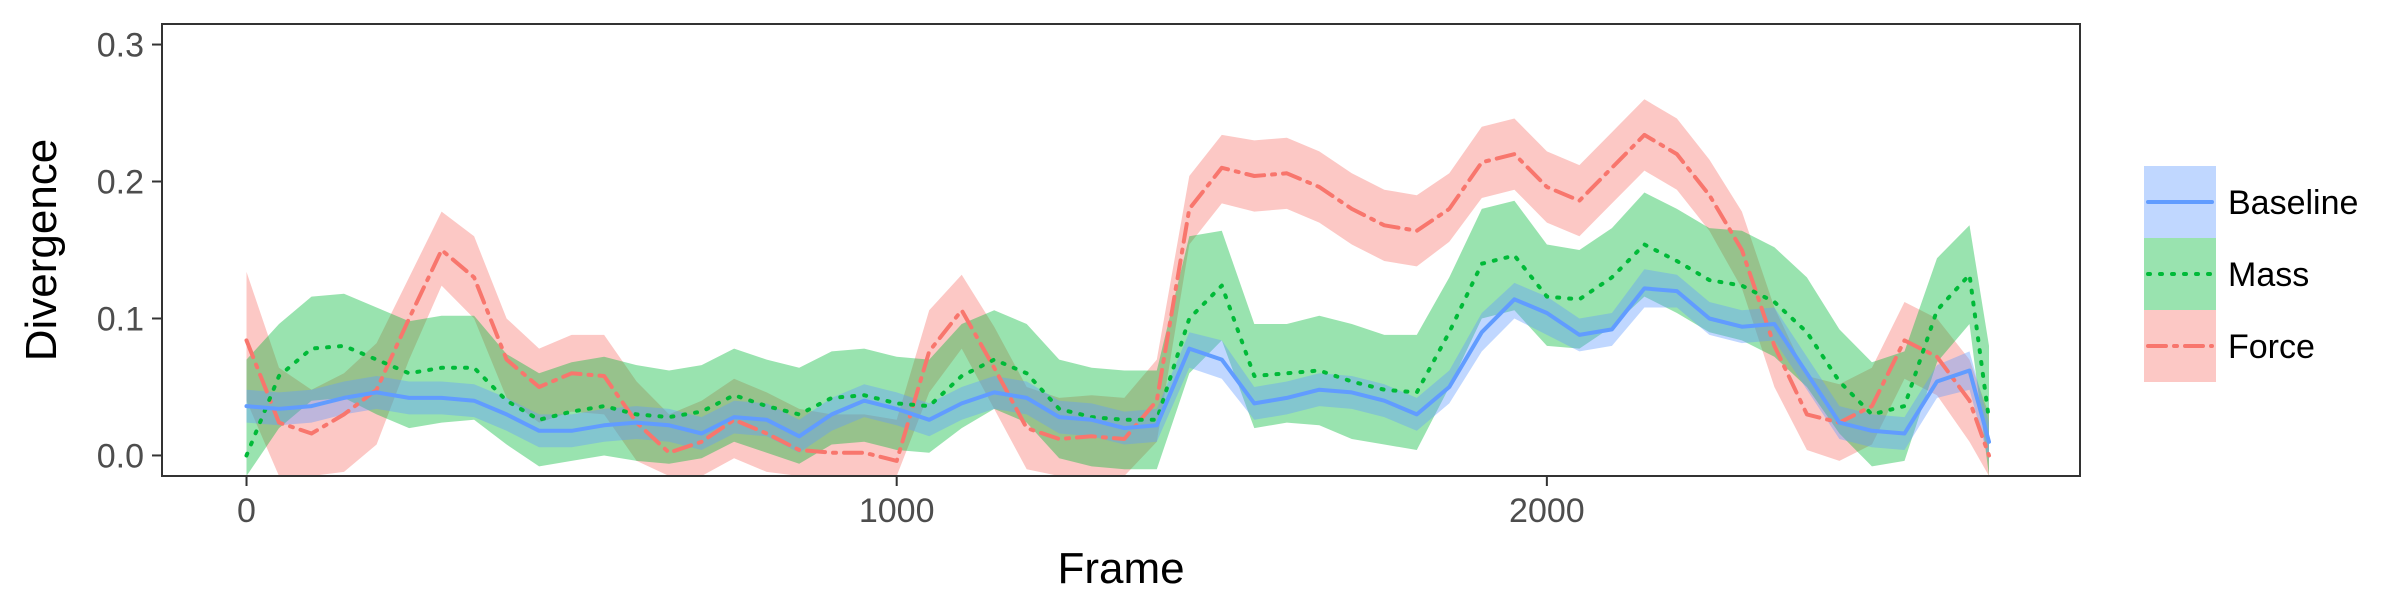 This screenshot has width=2400, height=600. Describe the element at coordinates (2180, 274) in the screenshot. I see `legend-key-mass` at that location.